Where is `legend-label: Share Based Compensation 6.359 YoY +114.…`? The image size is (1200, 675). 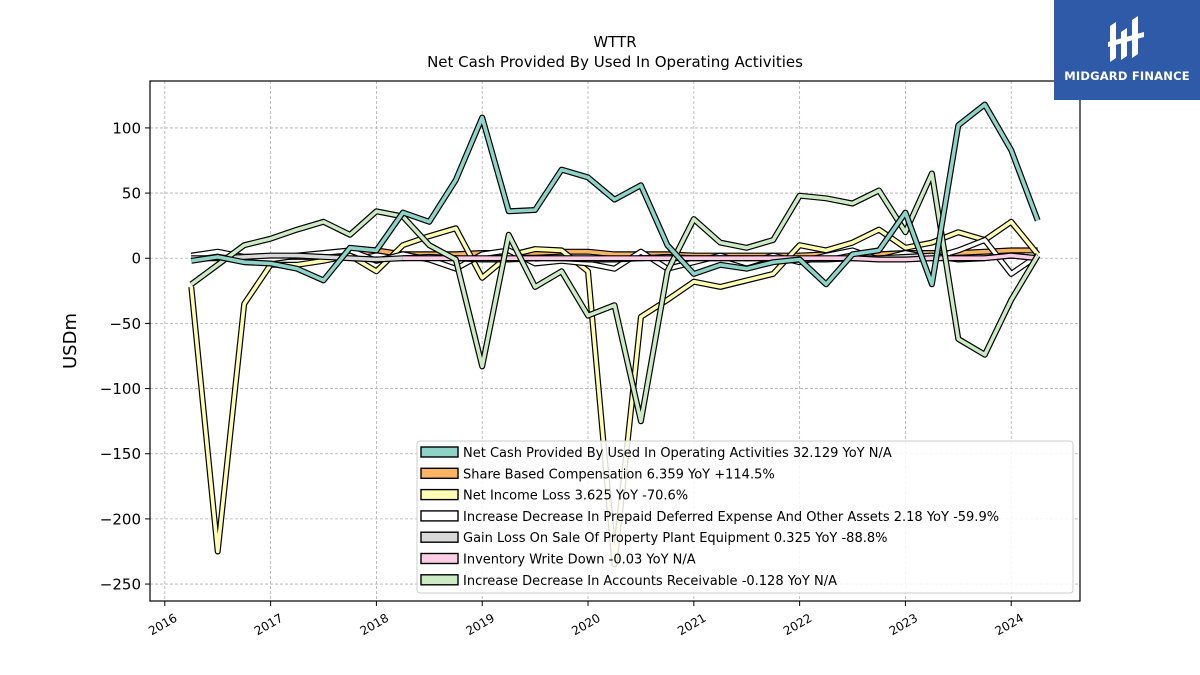
legend-label: Share Based Compensation 6.359 YoY +114.… is located at coordinates (619, 474).